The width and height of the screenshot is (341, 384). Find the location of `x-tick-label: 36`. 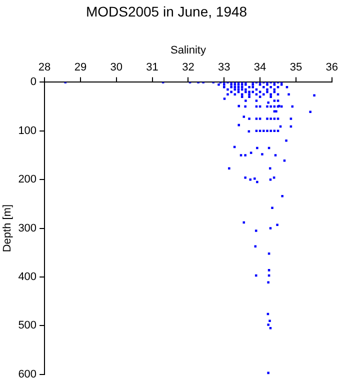

x-tick-label: 36 is located at coordinates (332, 68).